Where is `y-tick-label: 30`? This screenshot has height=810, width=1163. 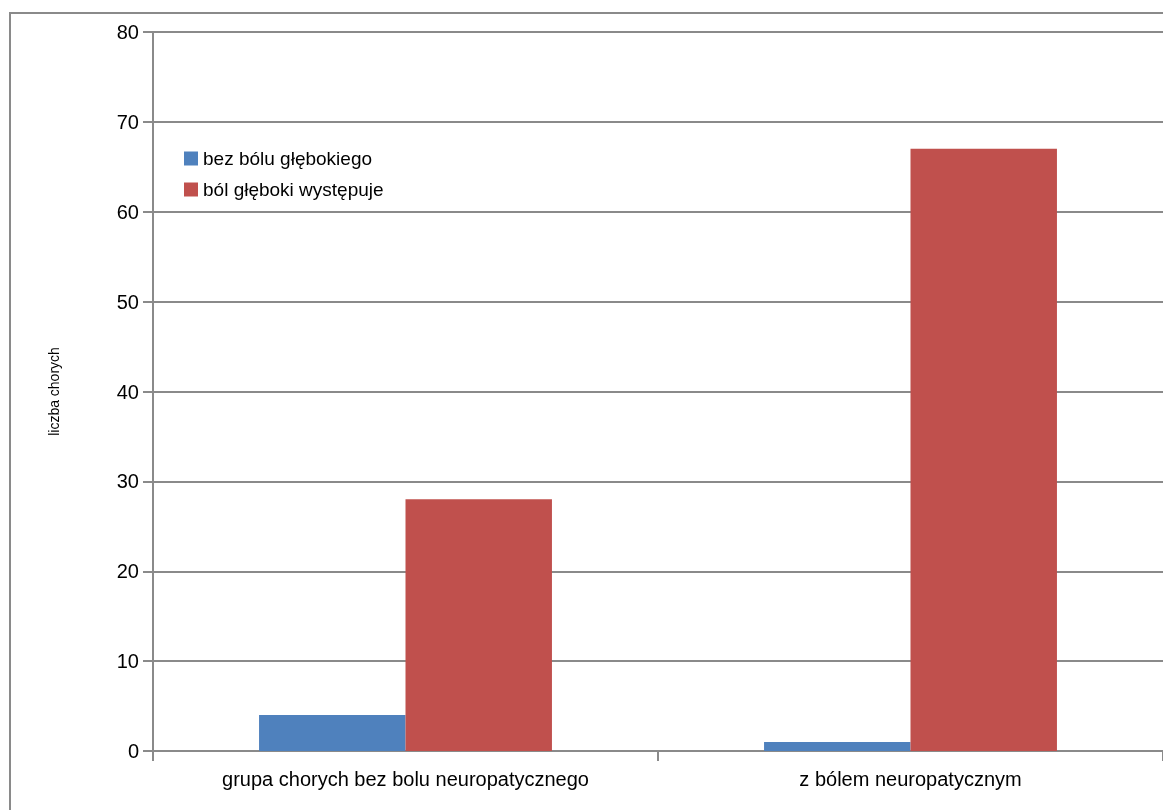
y-tick-label: 30 is located at coordinates (127, 481).